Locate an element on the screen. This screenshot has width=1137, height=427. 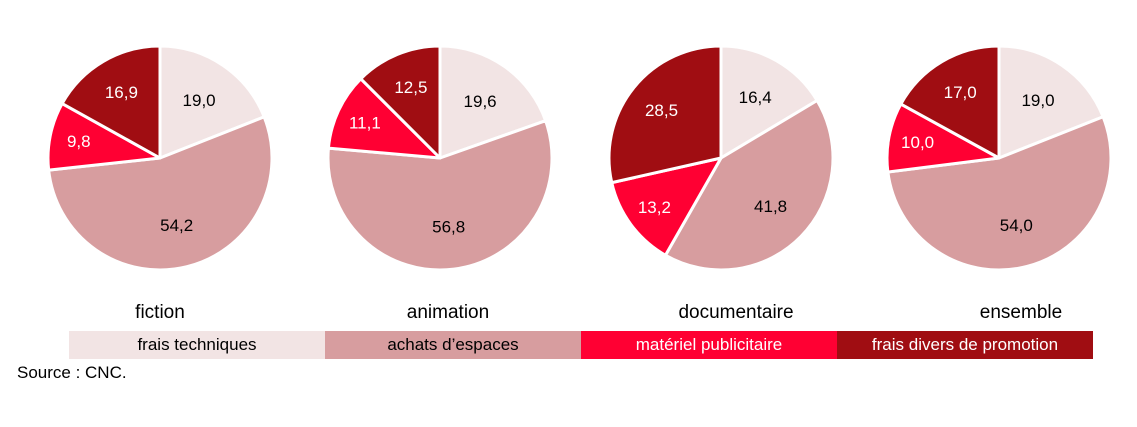
pie-animation: 19,6 56,8 11,1 12,5 is located at coordinates (440, 158).